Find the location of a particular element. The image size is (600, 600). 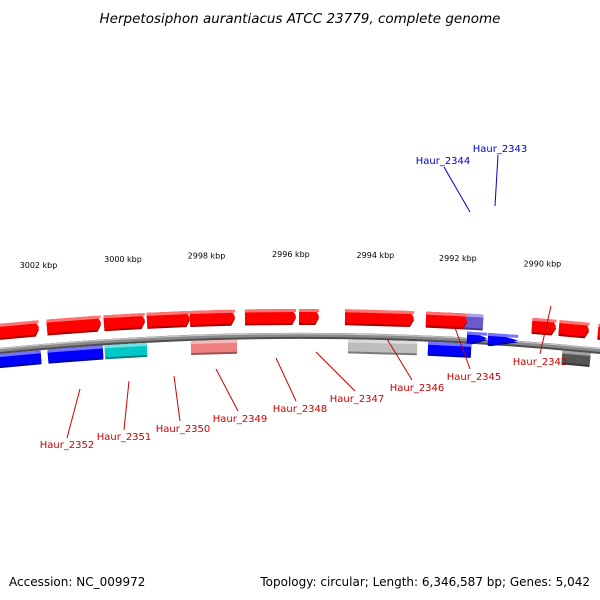

gene-haur-2351-arrow is located at coordinates (124, 322).